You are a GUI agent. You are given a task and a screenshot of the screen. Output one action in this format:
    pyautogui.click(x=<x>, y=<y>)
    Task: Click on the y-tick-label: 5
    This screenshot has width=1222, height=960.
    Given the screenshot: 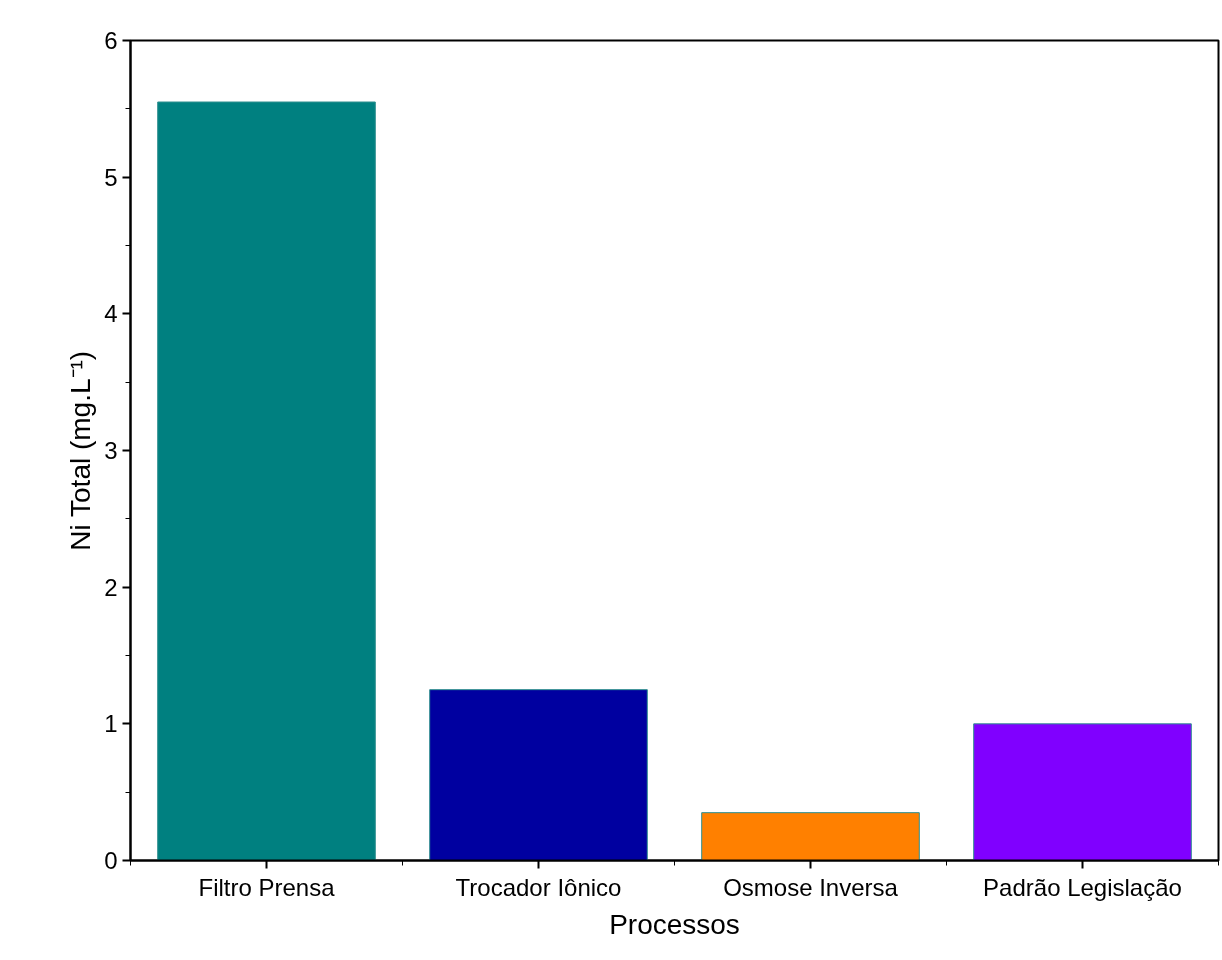 What is the action you would take?
    pyautogui.click(x=111, y=177)
    